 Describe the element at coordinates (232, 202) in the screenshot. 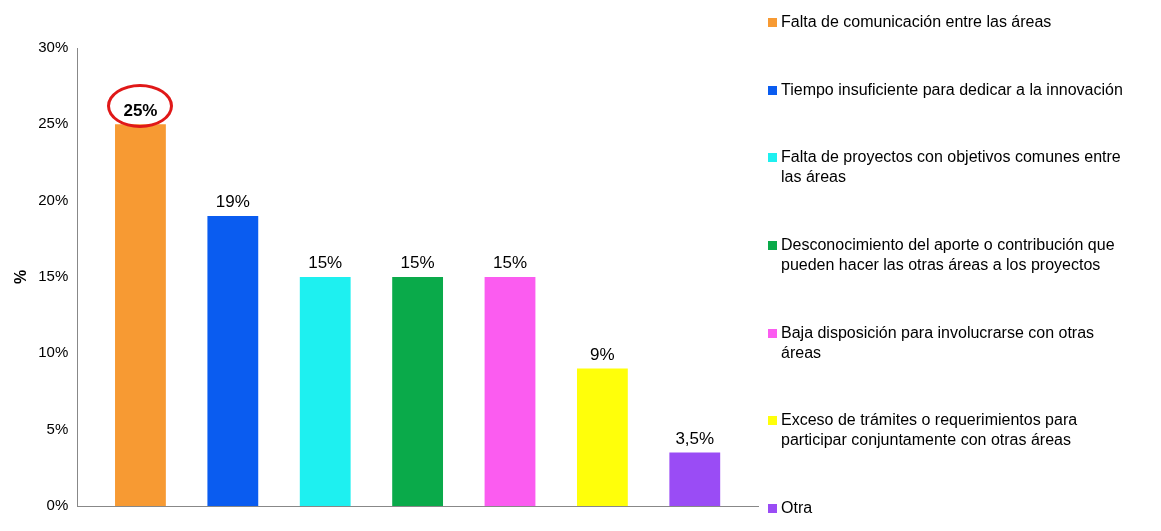

I see `data-label: 19%` at that location.